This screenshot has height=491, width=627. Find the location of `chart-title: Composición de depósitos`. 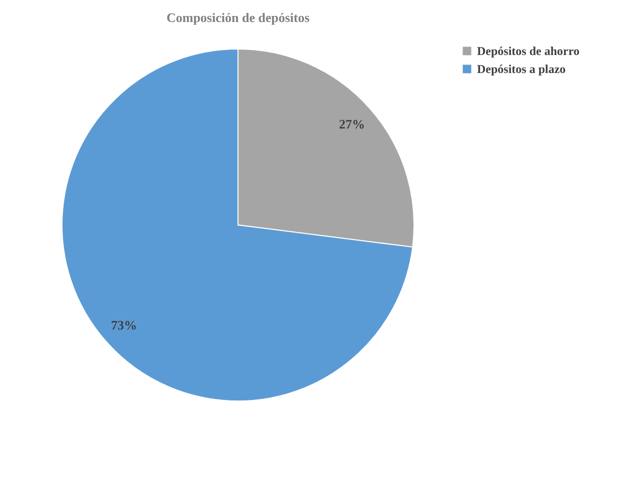

chart-title: Composición de depósitos is located at coordinates (238, 17).